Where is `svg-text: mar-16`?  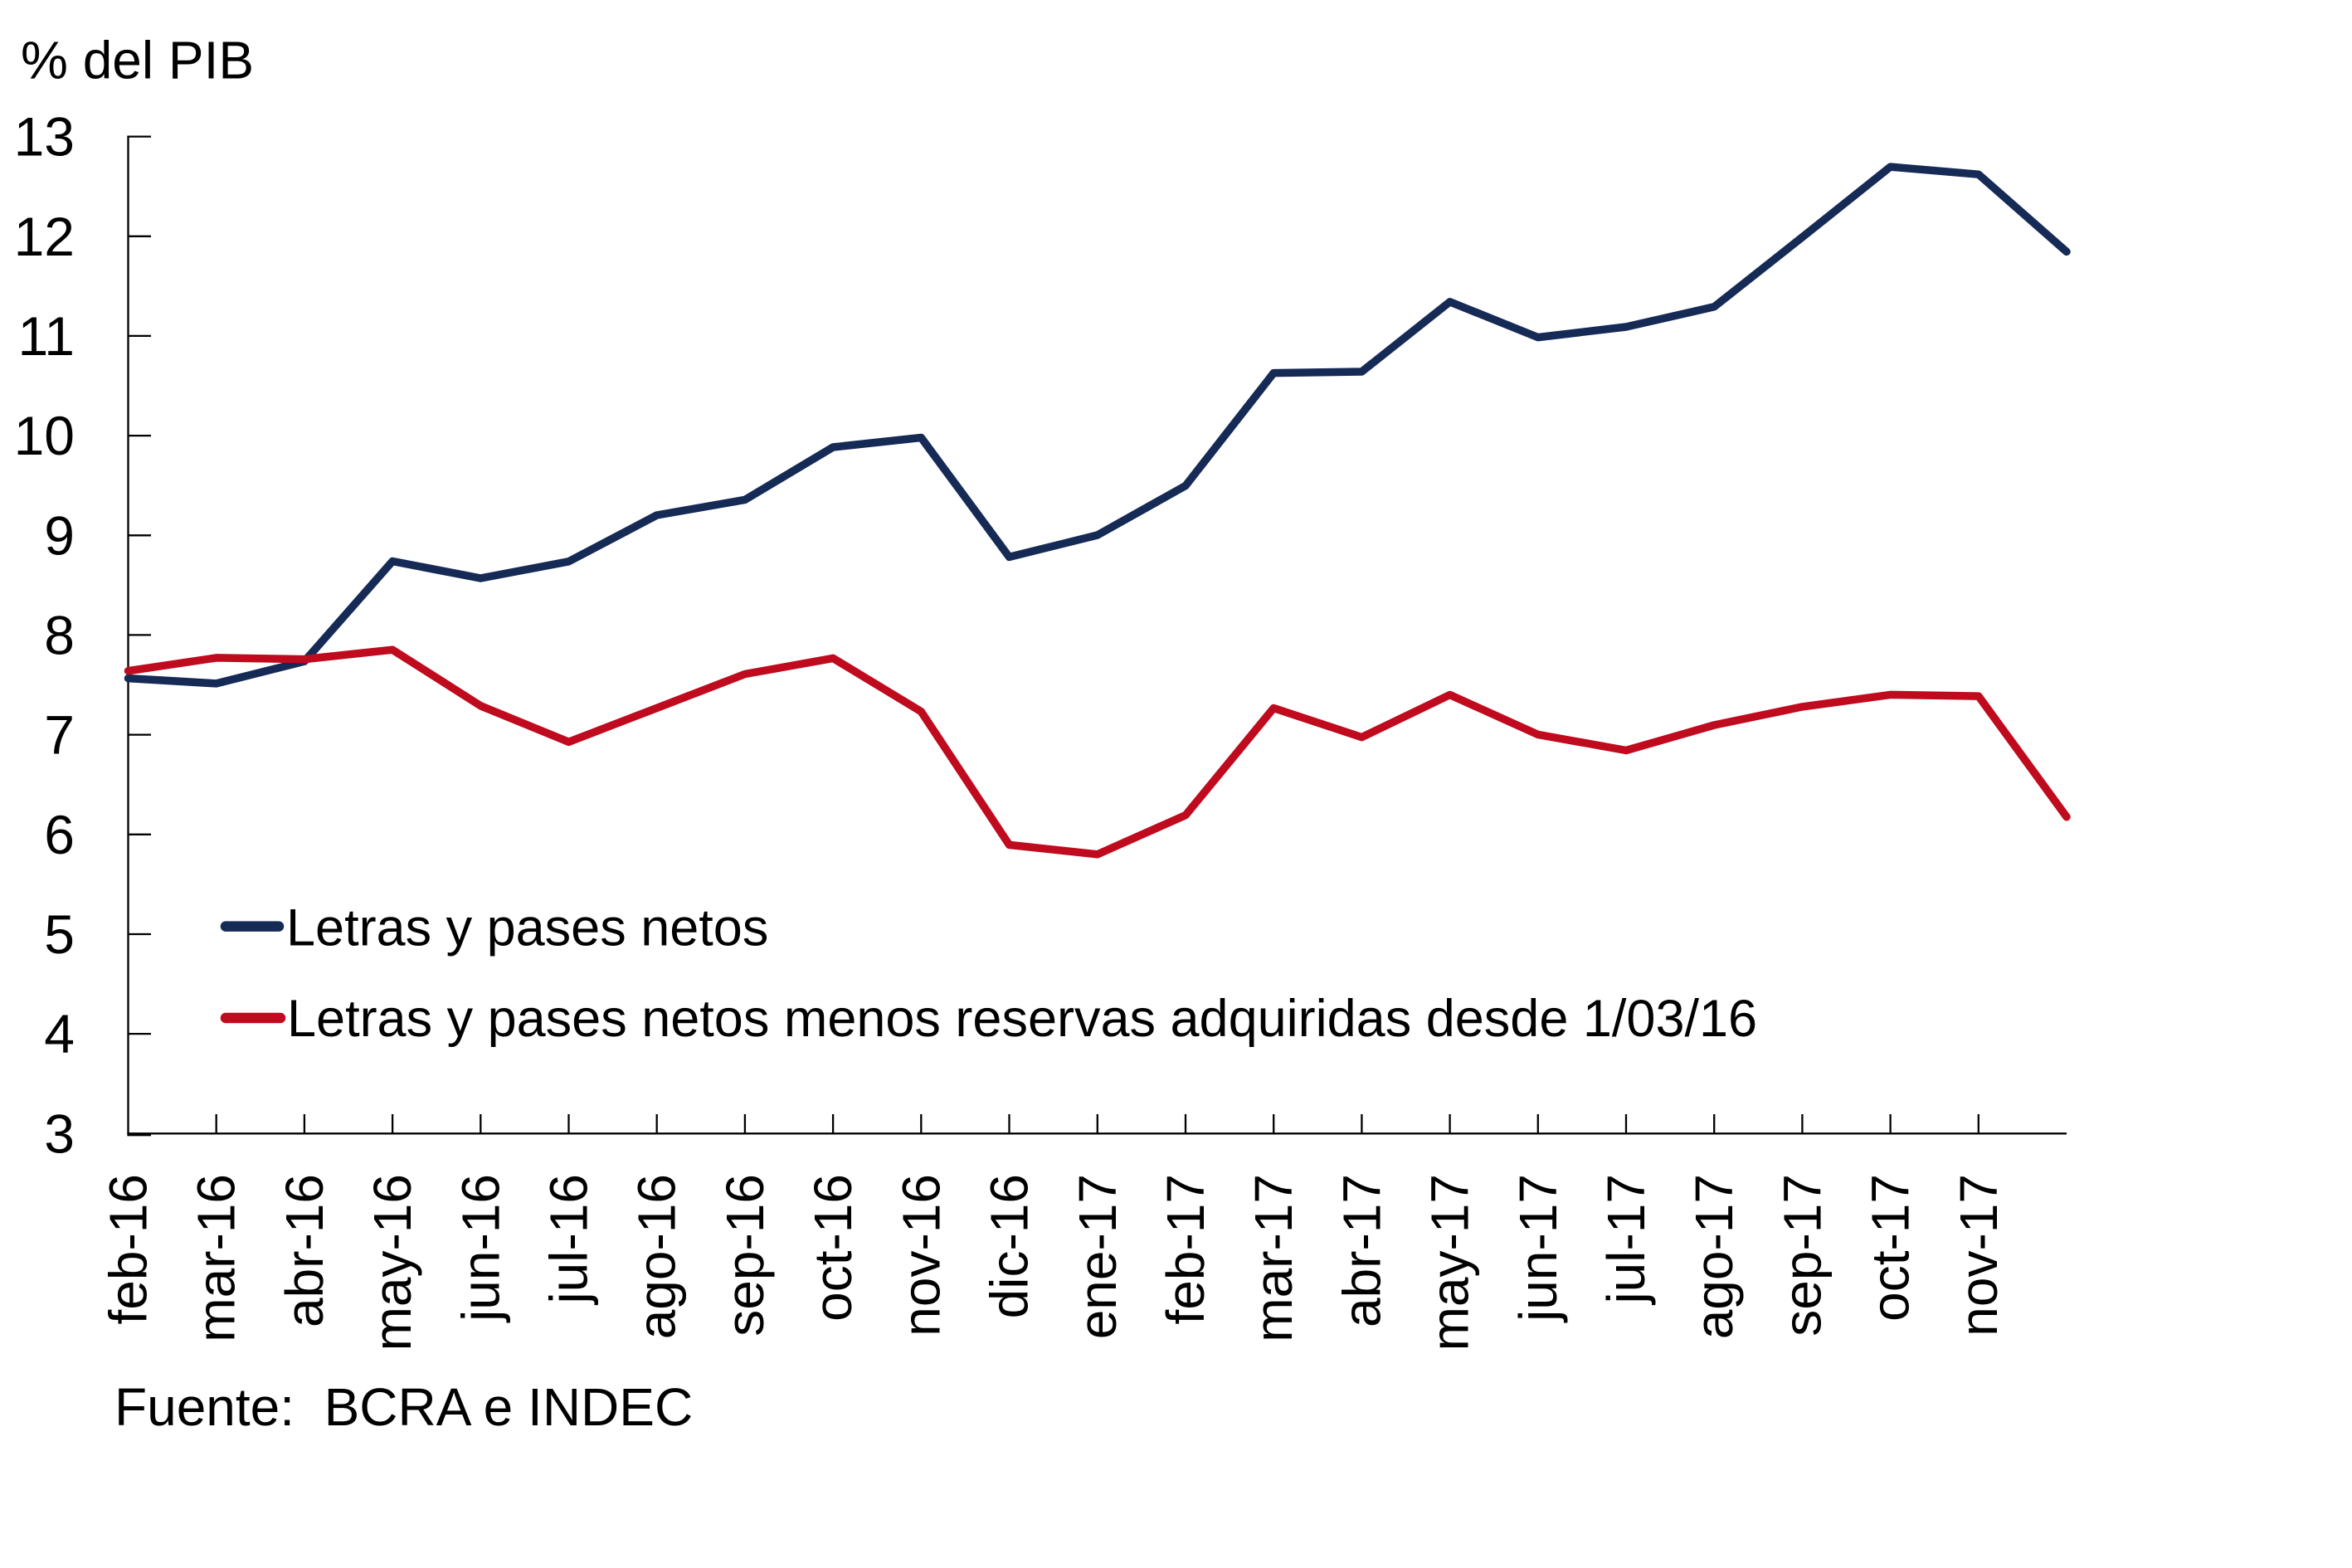 svg-text: mar-16 is located at coordinates (216, 1258).